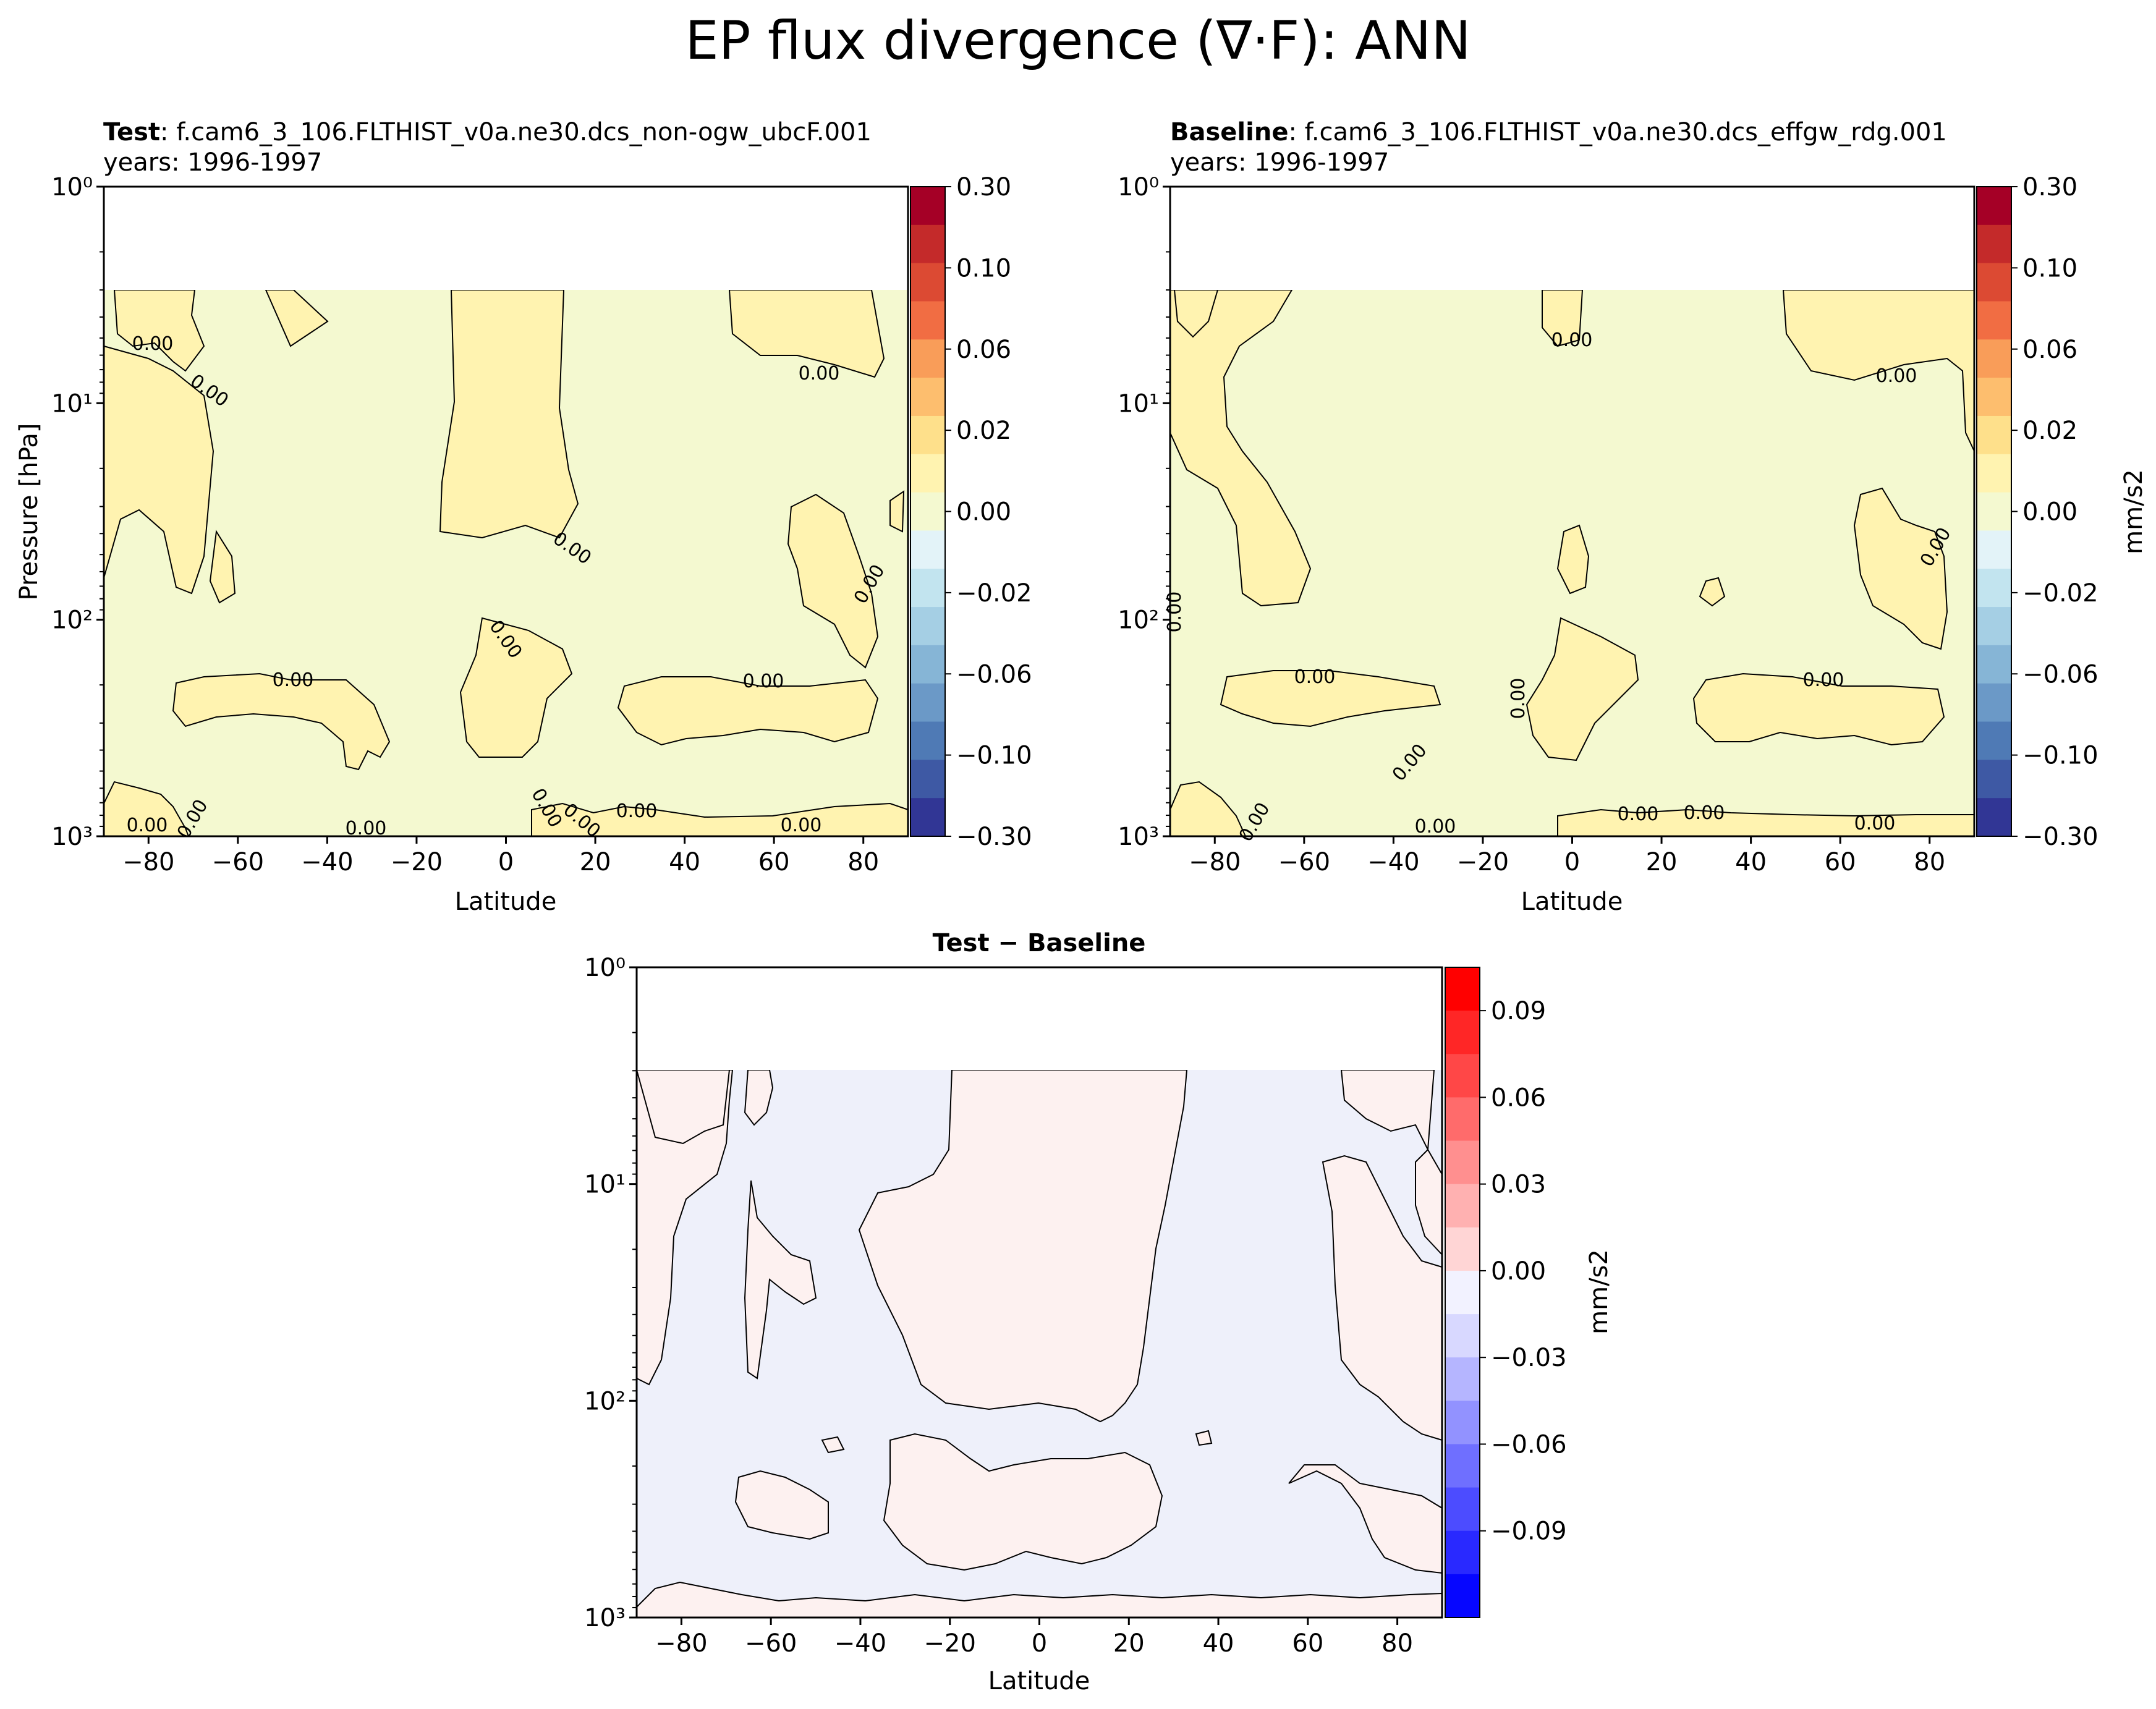 This screenshot has height=1709, width=2156. Describe the element at coordinates (994, 593) in the screenshot. I see `test-colorbar-tick-label: −0.02` at that location.